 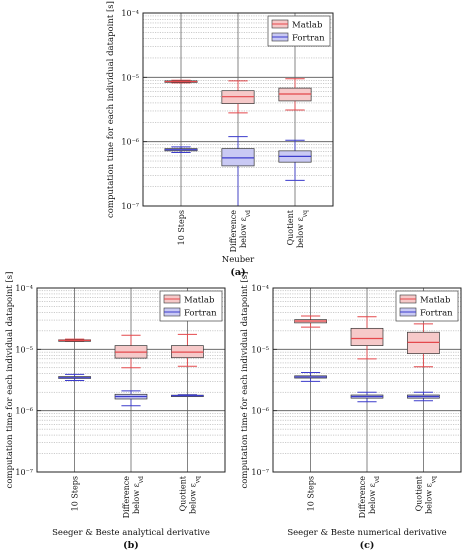 I want to click on x-axis-label: Neuber, so click(x=238, y=260).